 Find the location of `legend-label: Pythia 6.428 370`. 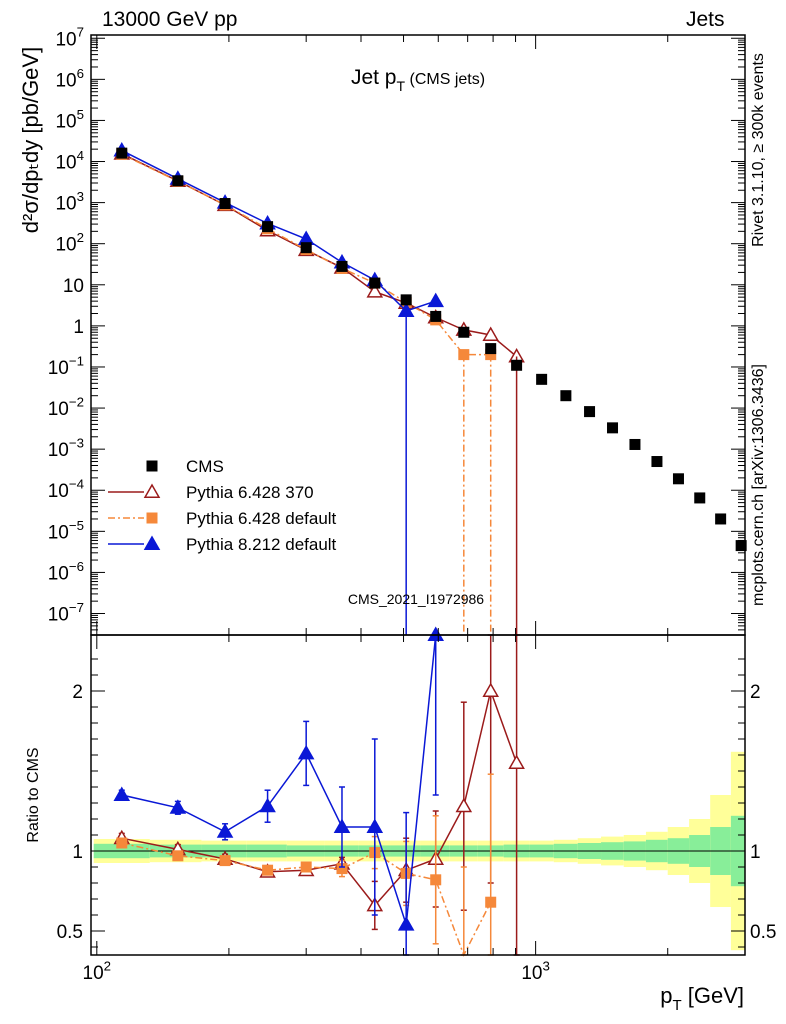

legend-label: Pythia 6.428 370 is located at coordinates (250, 492).